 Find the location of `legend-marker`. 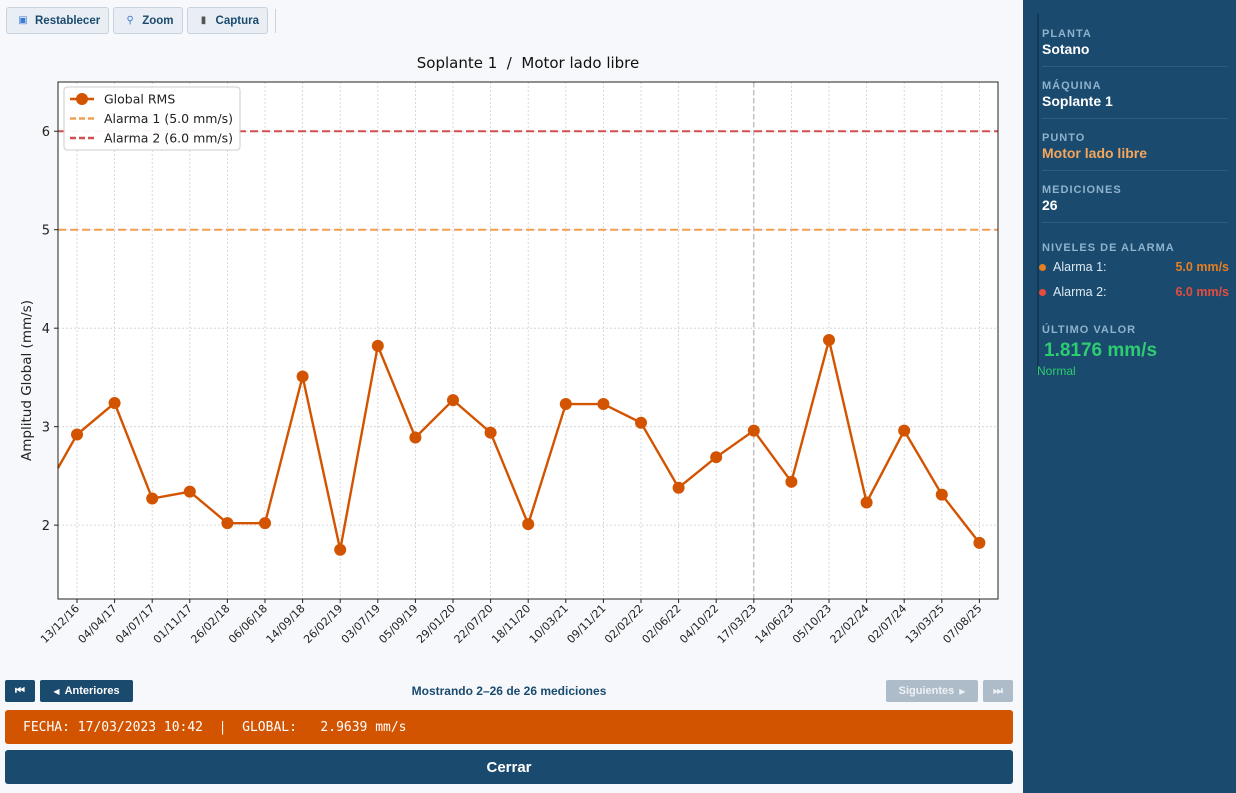

legend-marker is located at coordinates (82, 99).